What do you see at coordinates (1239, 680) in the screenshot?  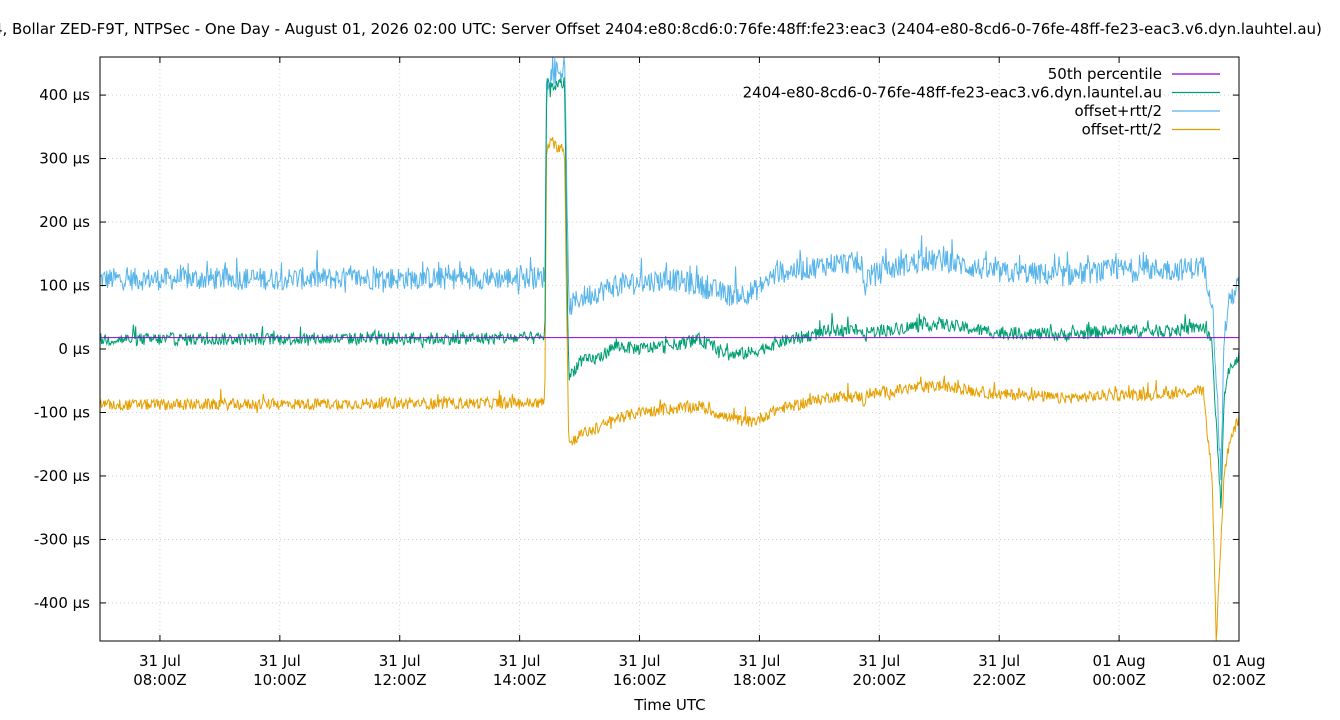 I see `x-tick-label: 02:00Z` at bounding box center [1239, 680].